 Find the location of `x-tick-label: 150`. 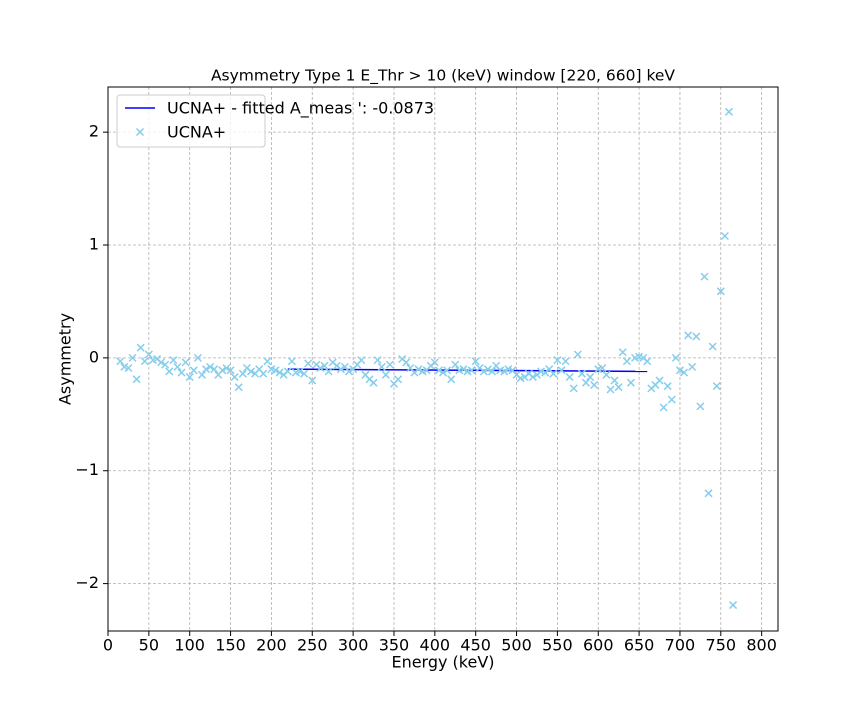

x-tick-label: 150 is located at coordinates (230, 645).